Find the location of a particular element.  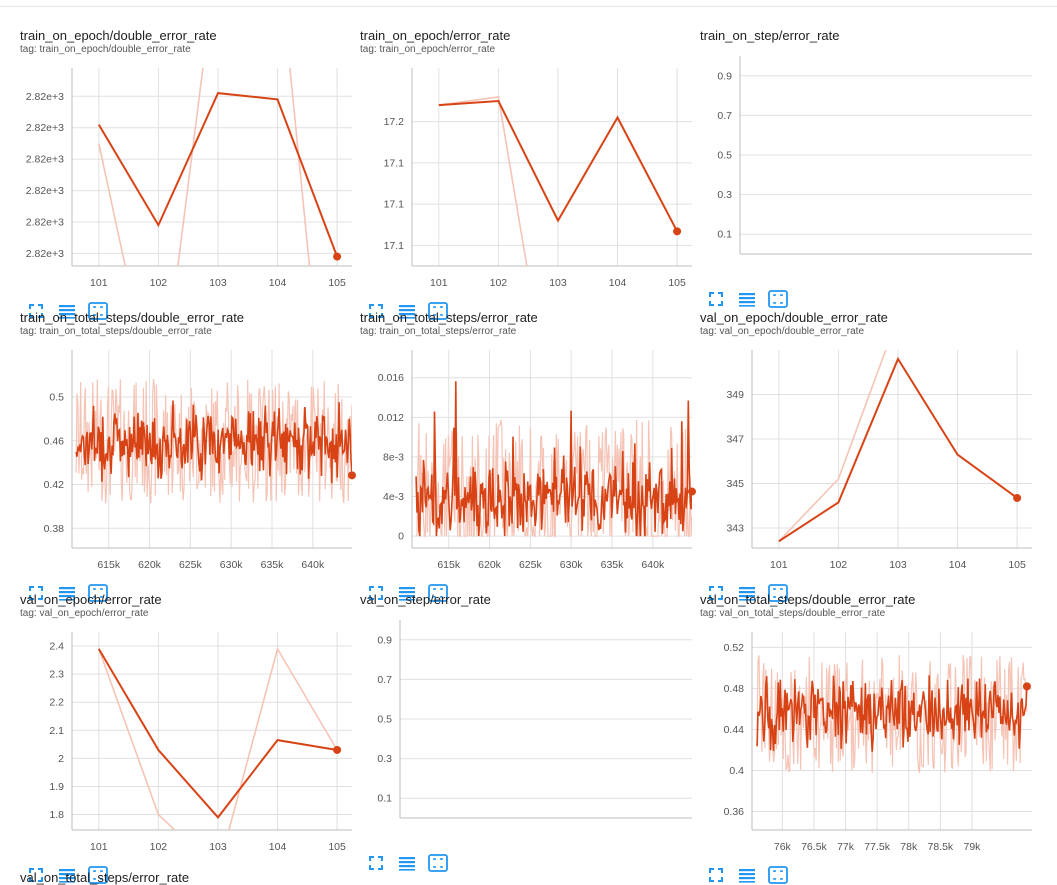

chart-plot: 0.1 0.3 0.5 0.7 0.9 is located at coordinates (874, 155).